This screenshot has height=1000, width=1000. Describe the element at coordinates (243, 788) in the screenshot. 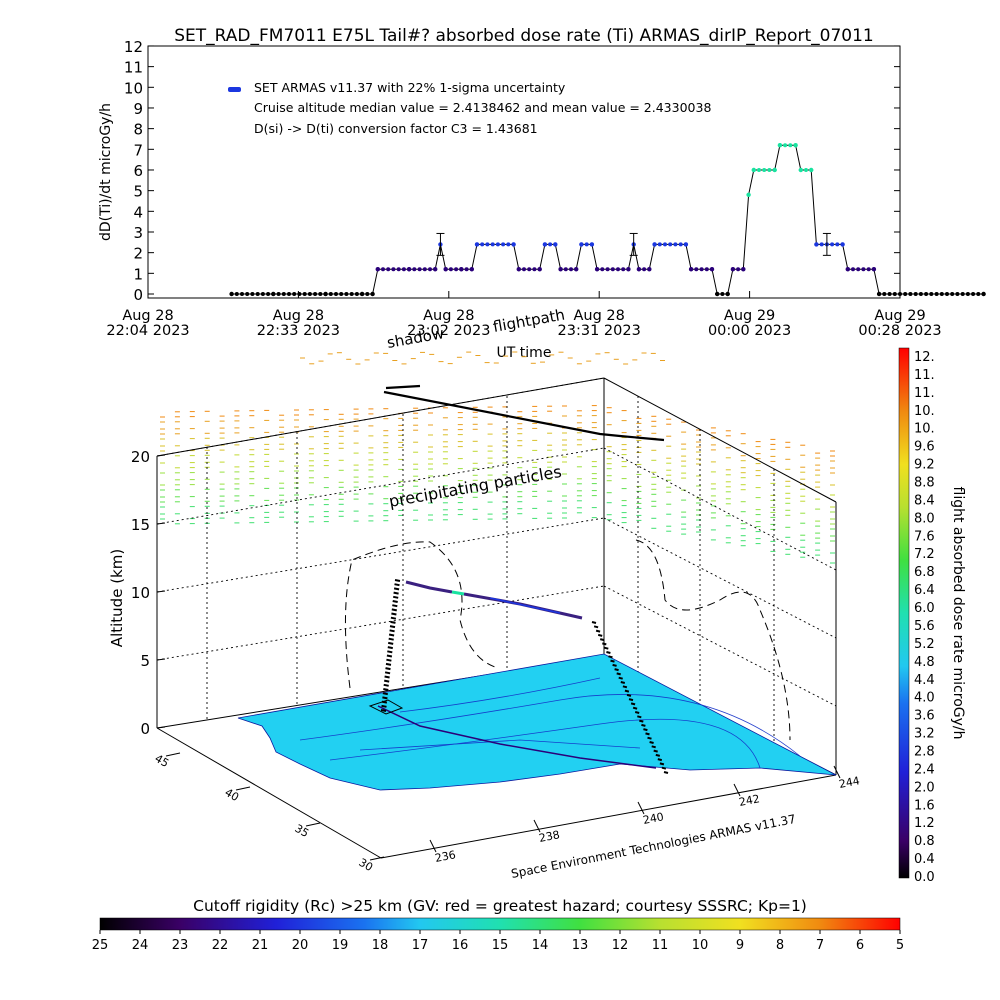

I see `latitude-tick` at that location.